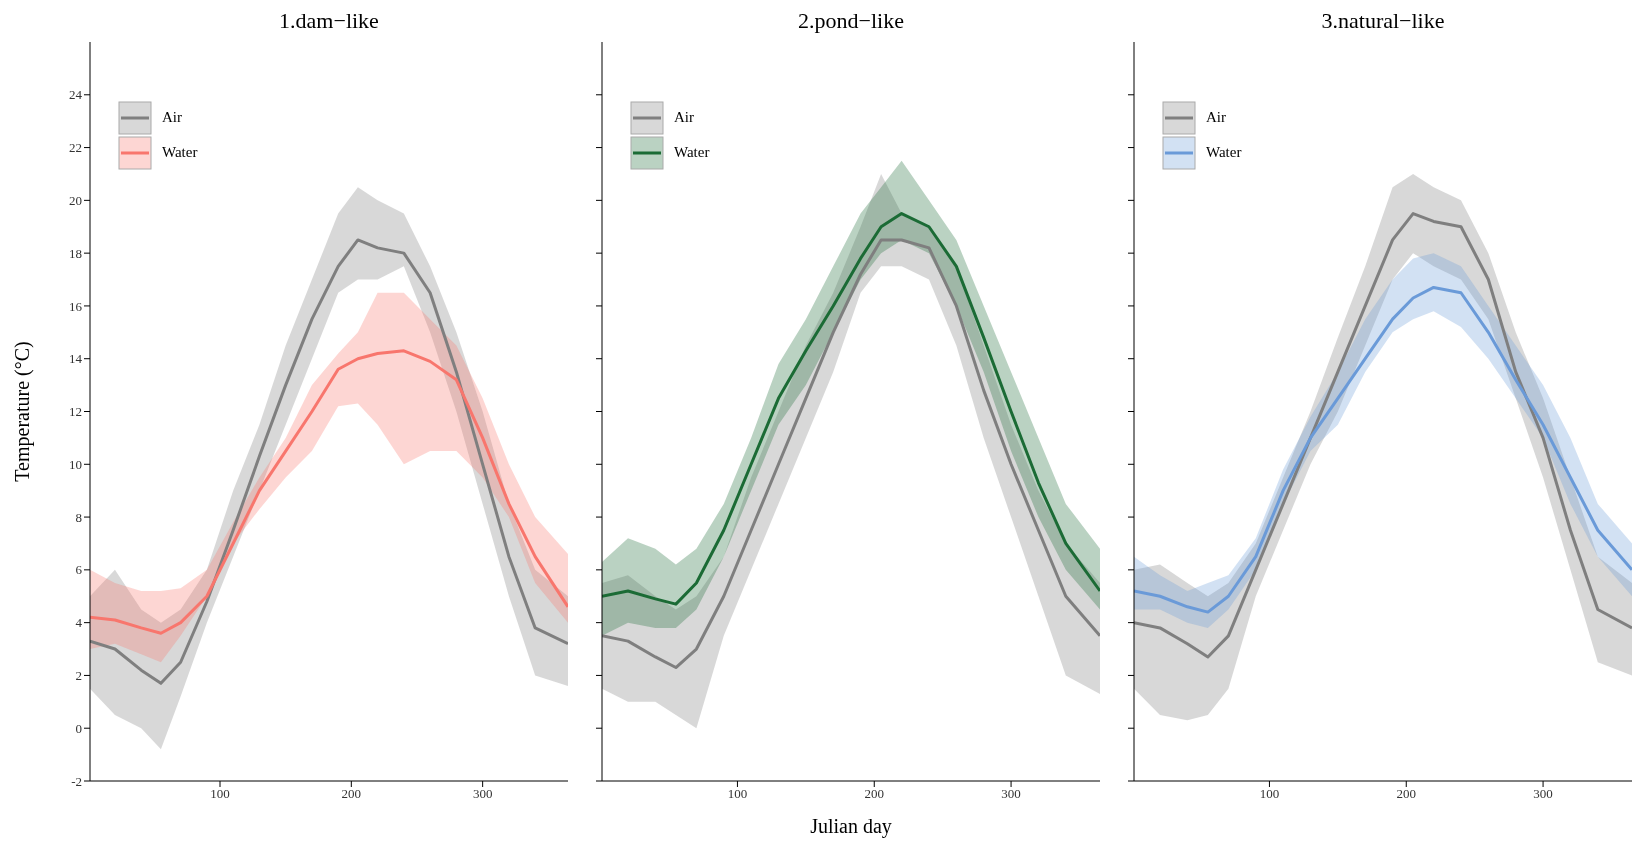 The image size is (1650, 864). I want to click on y-tick-label: 4, so click(79, 623).